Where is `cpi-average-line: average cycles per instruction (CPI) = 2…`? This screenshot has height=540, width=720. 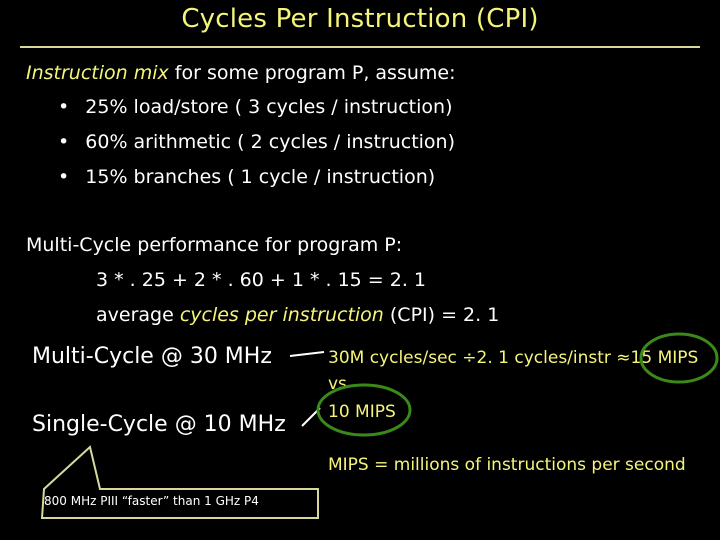 cpi-average-line: average cycles per instruction (CPI) = 2… is located at coordinates (297, 315).